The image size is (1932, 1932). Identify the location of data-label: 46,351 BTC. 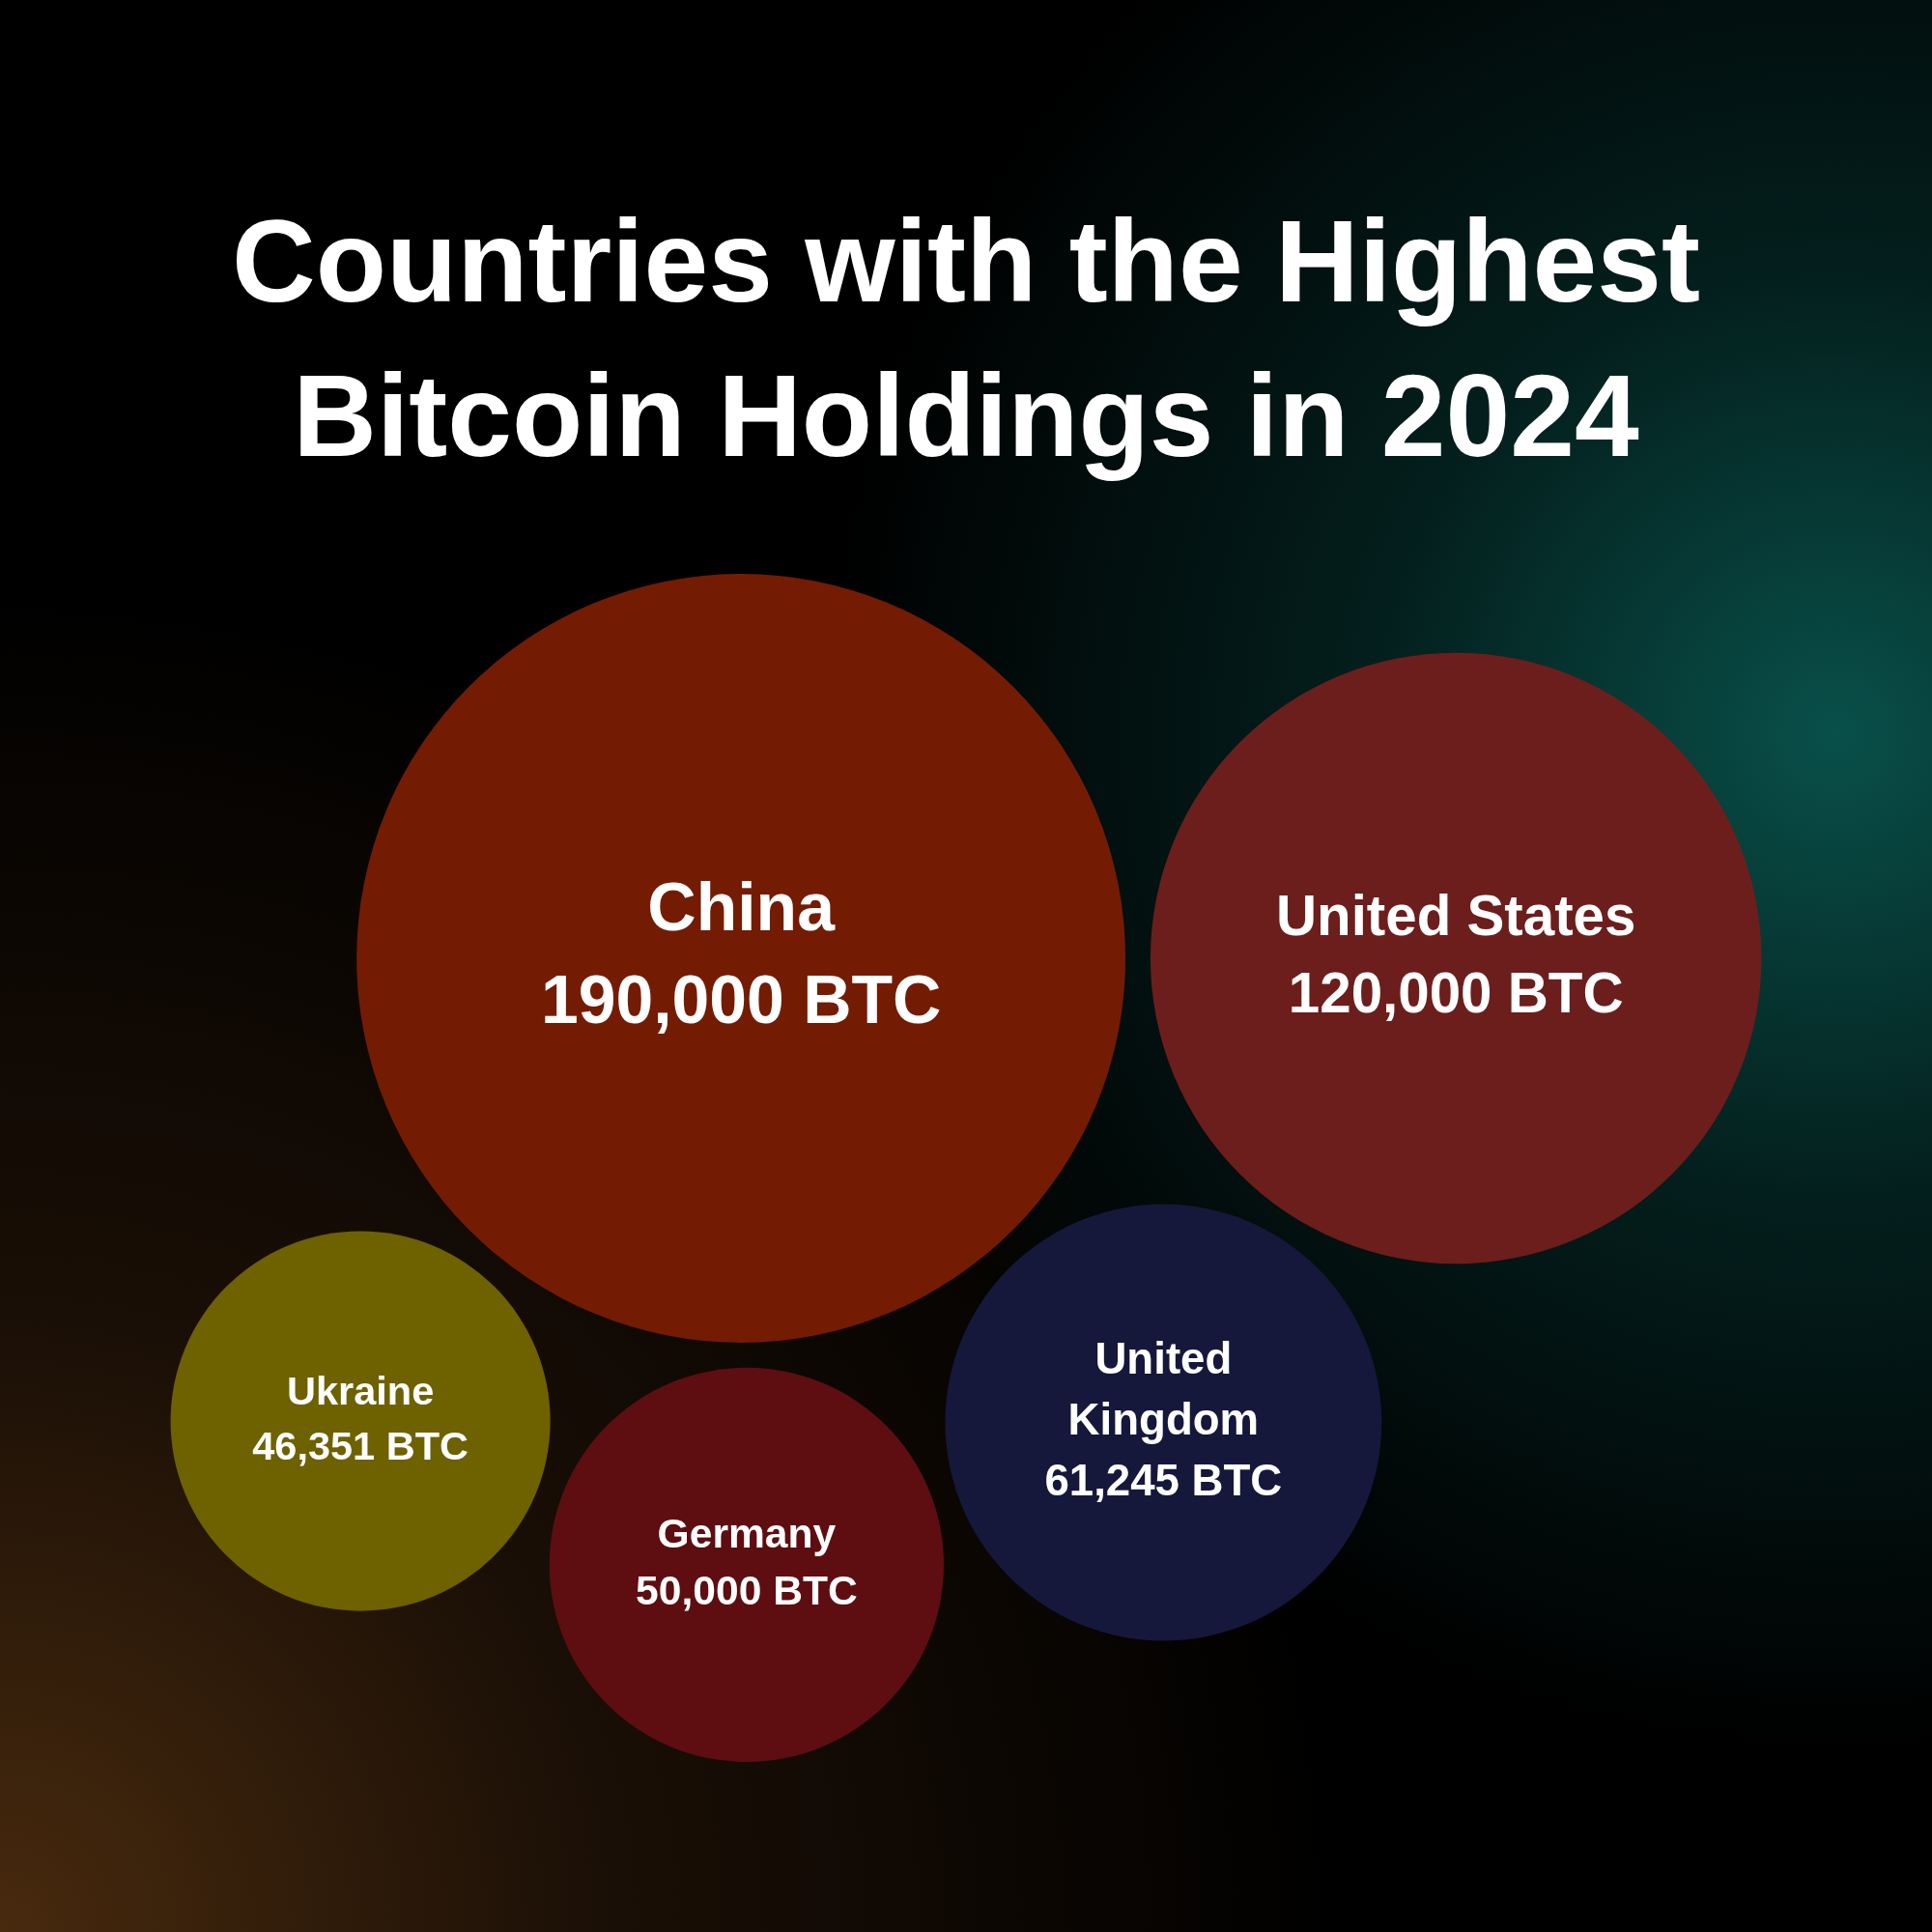
(360, 1446).